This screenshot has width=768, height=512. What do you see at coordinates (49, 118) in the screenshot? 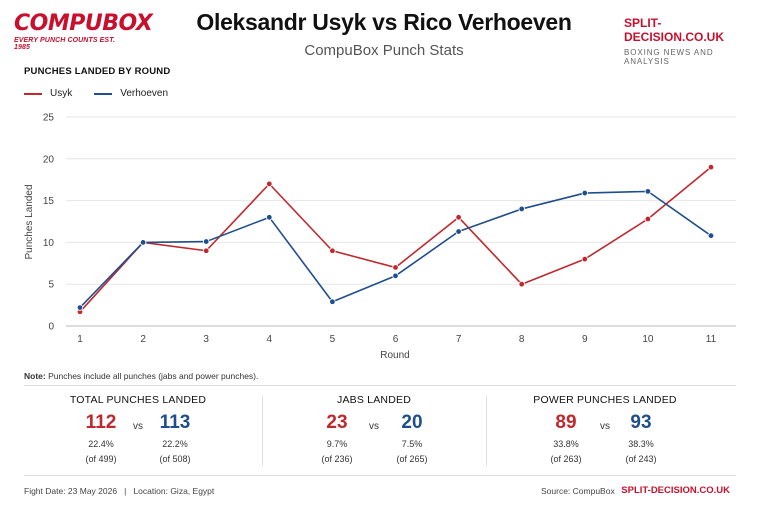
I see `y-tick-label: 25` at bounding box center [49, 118].